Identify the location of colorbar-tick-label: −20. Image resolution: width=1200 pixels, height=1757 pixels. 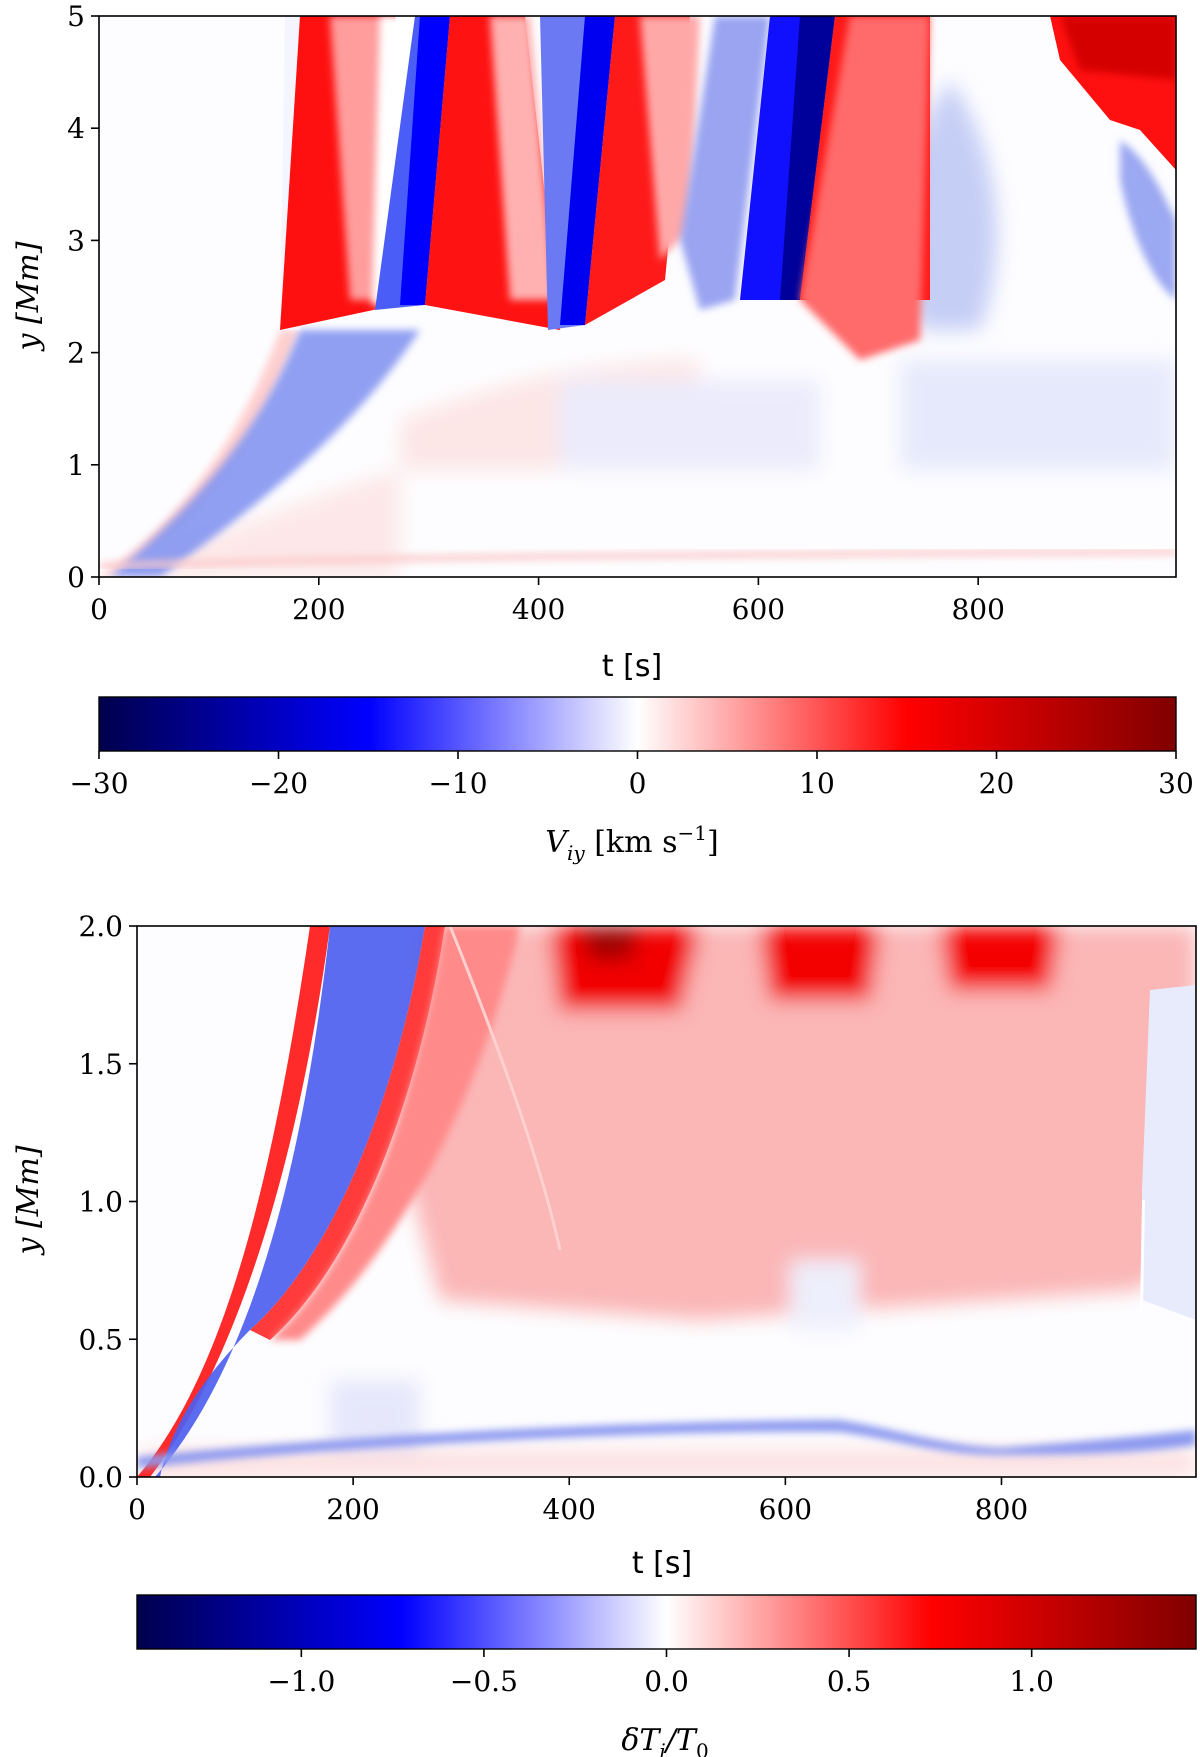
(278, 783).